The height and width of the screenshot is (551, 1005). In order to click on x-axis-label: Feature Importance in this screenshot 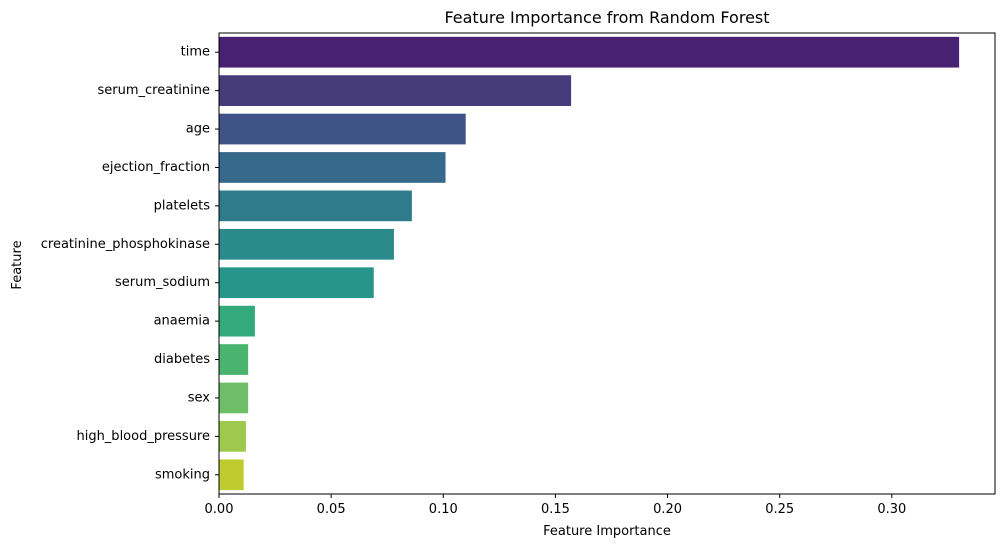, I will do `click(607, 531)`.